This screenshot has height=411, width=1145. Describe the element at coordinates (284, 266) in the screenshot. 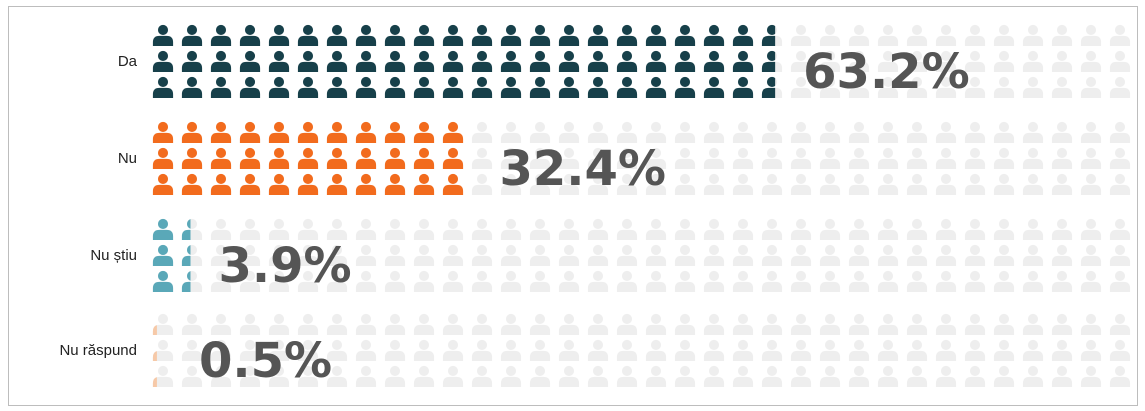

I see `value-label-nu-stiu: 3.9%` at that location.